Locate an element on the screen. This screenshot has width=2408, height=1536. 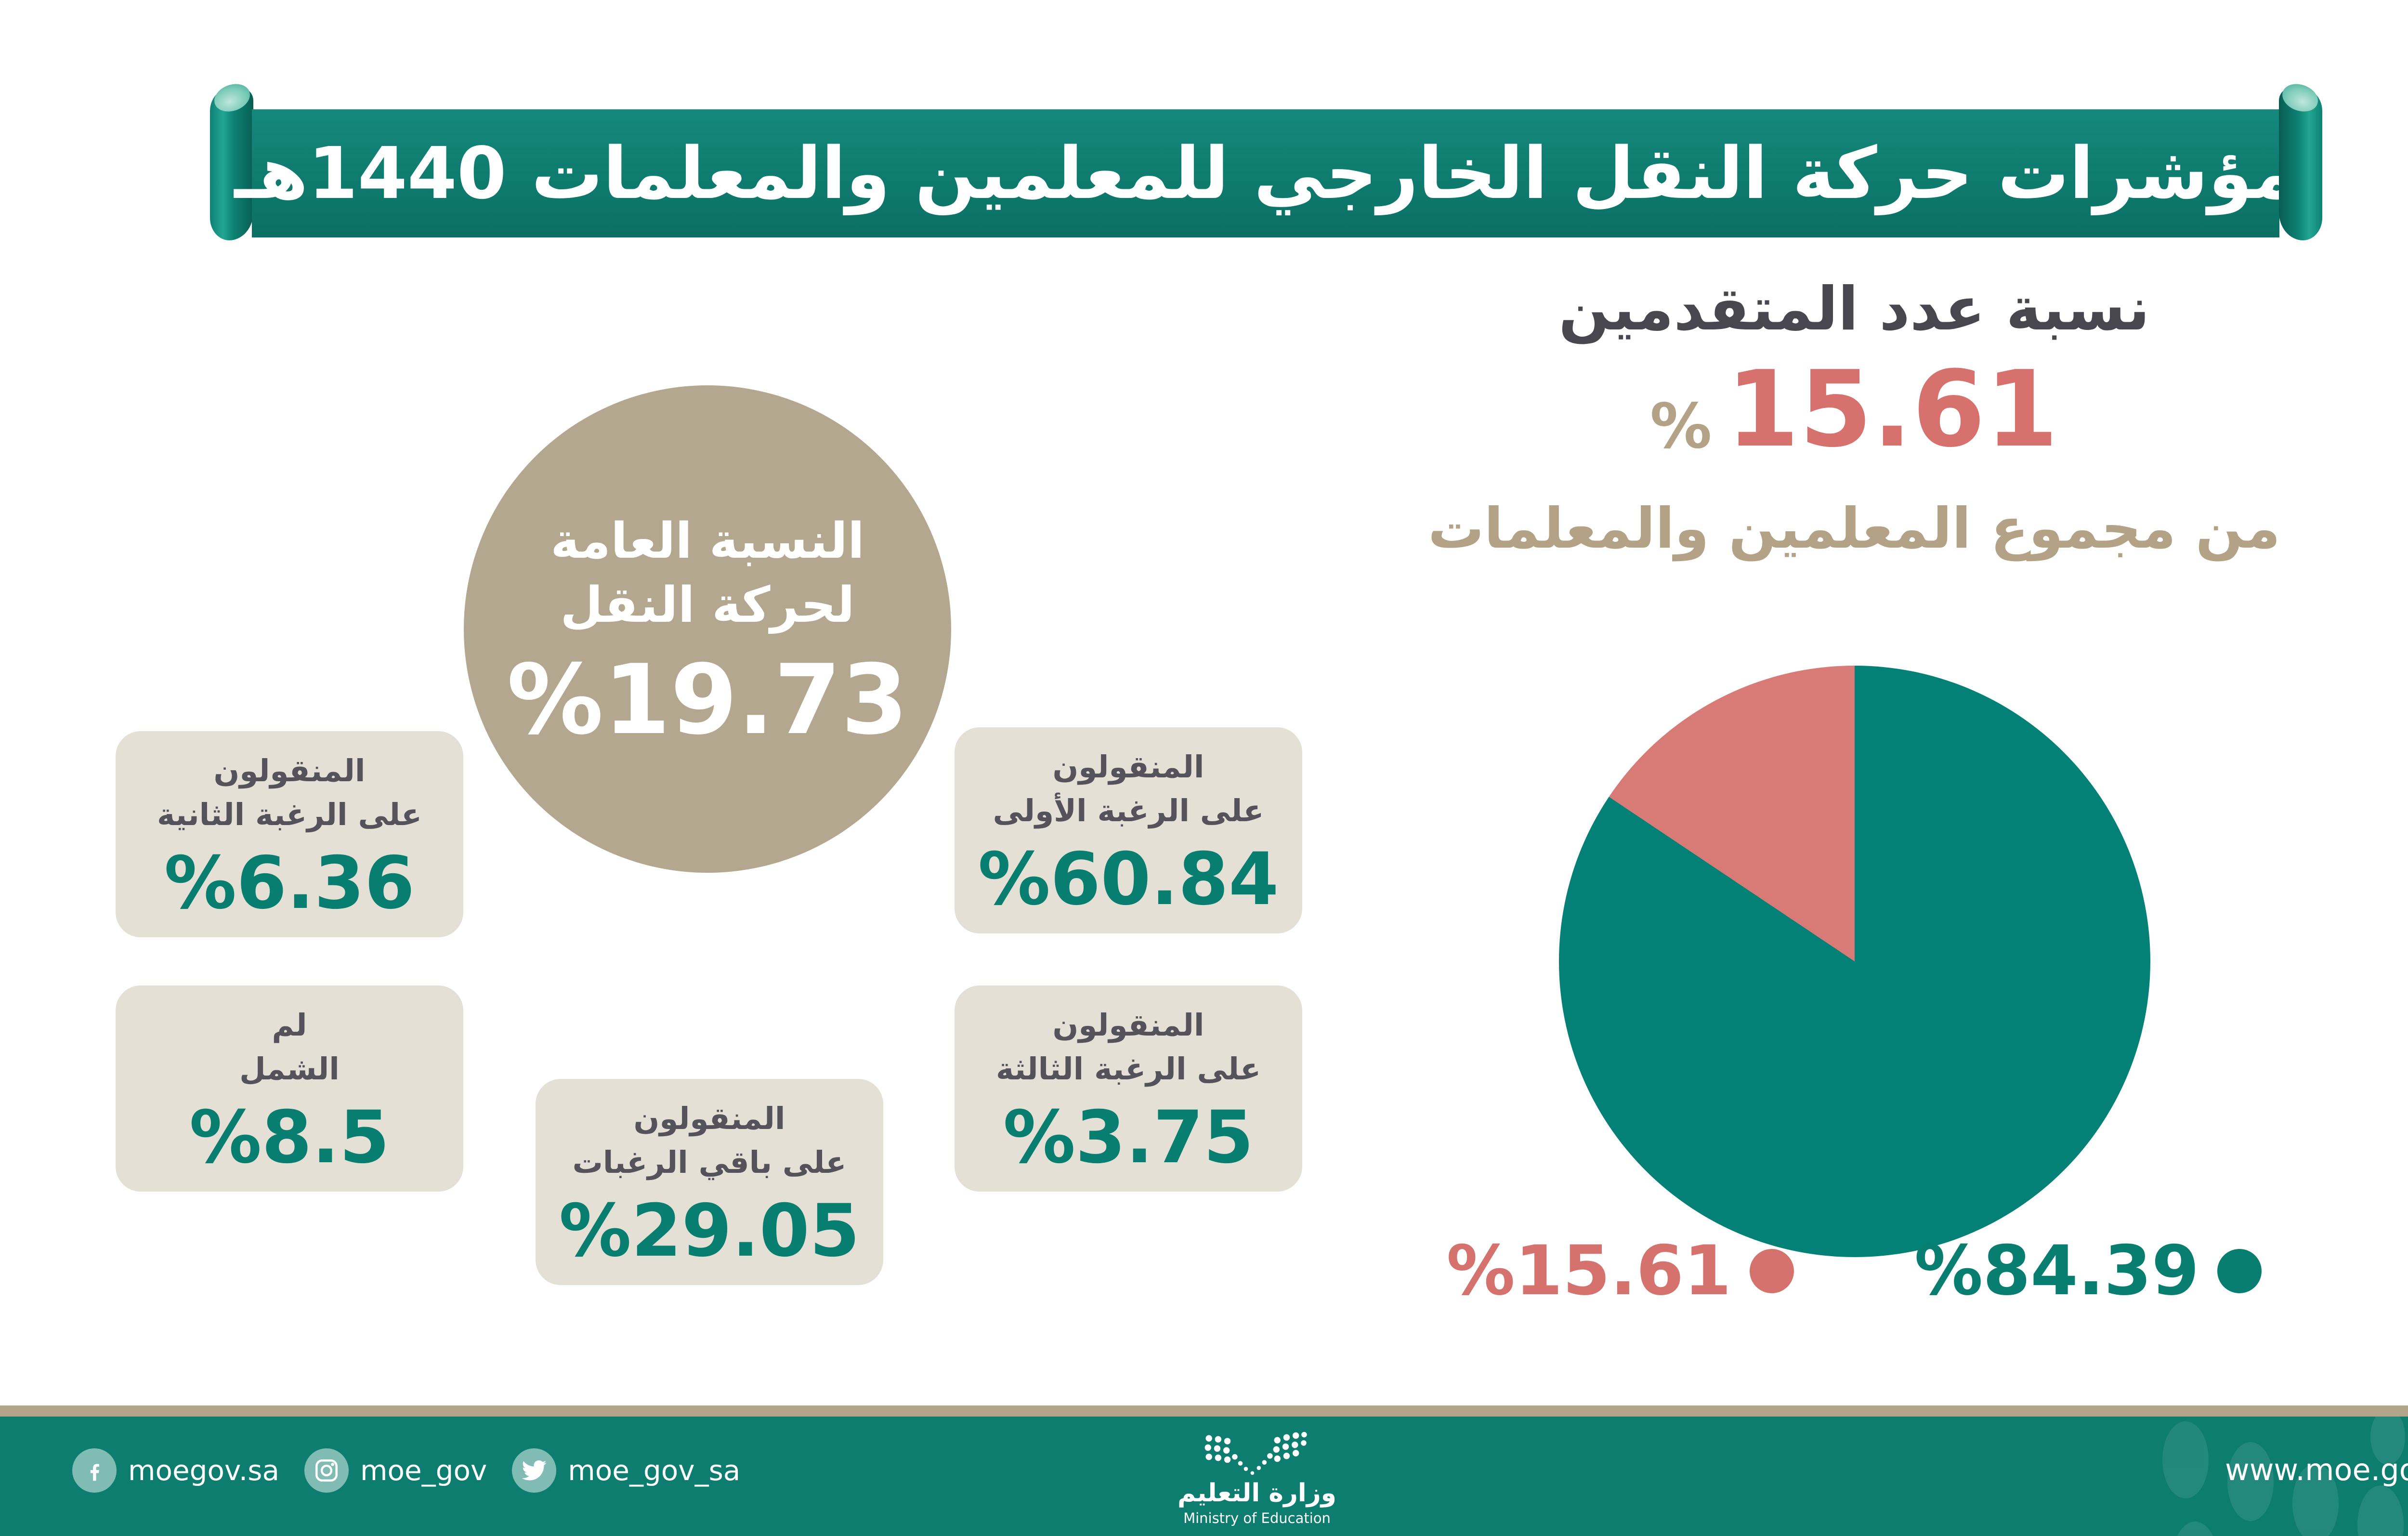
stat-box-third-choice: المنقولون على الرغبة الثالثة %3.75 is located at coordinates (1128, 1088).